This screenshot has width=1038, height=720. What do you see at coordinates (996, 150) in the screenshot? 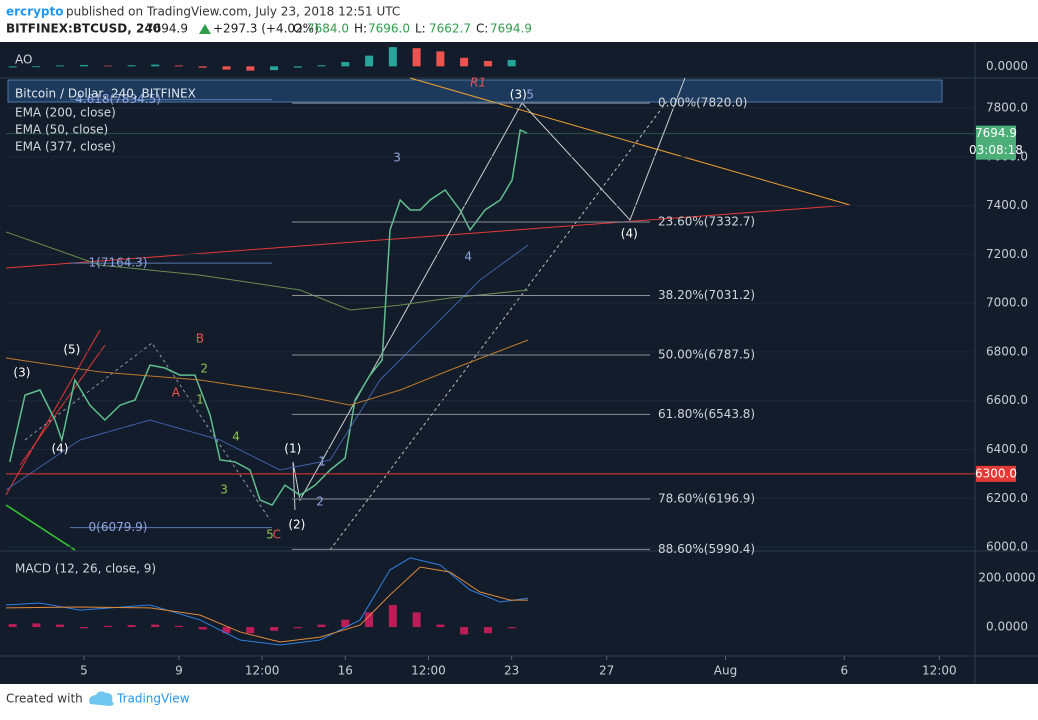
I see `countdown: 03:08:18` at bounding box center [996, 150].